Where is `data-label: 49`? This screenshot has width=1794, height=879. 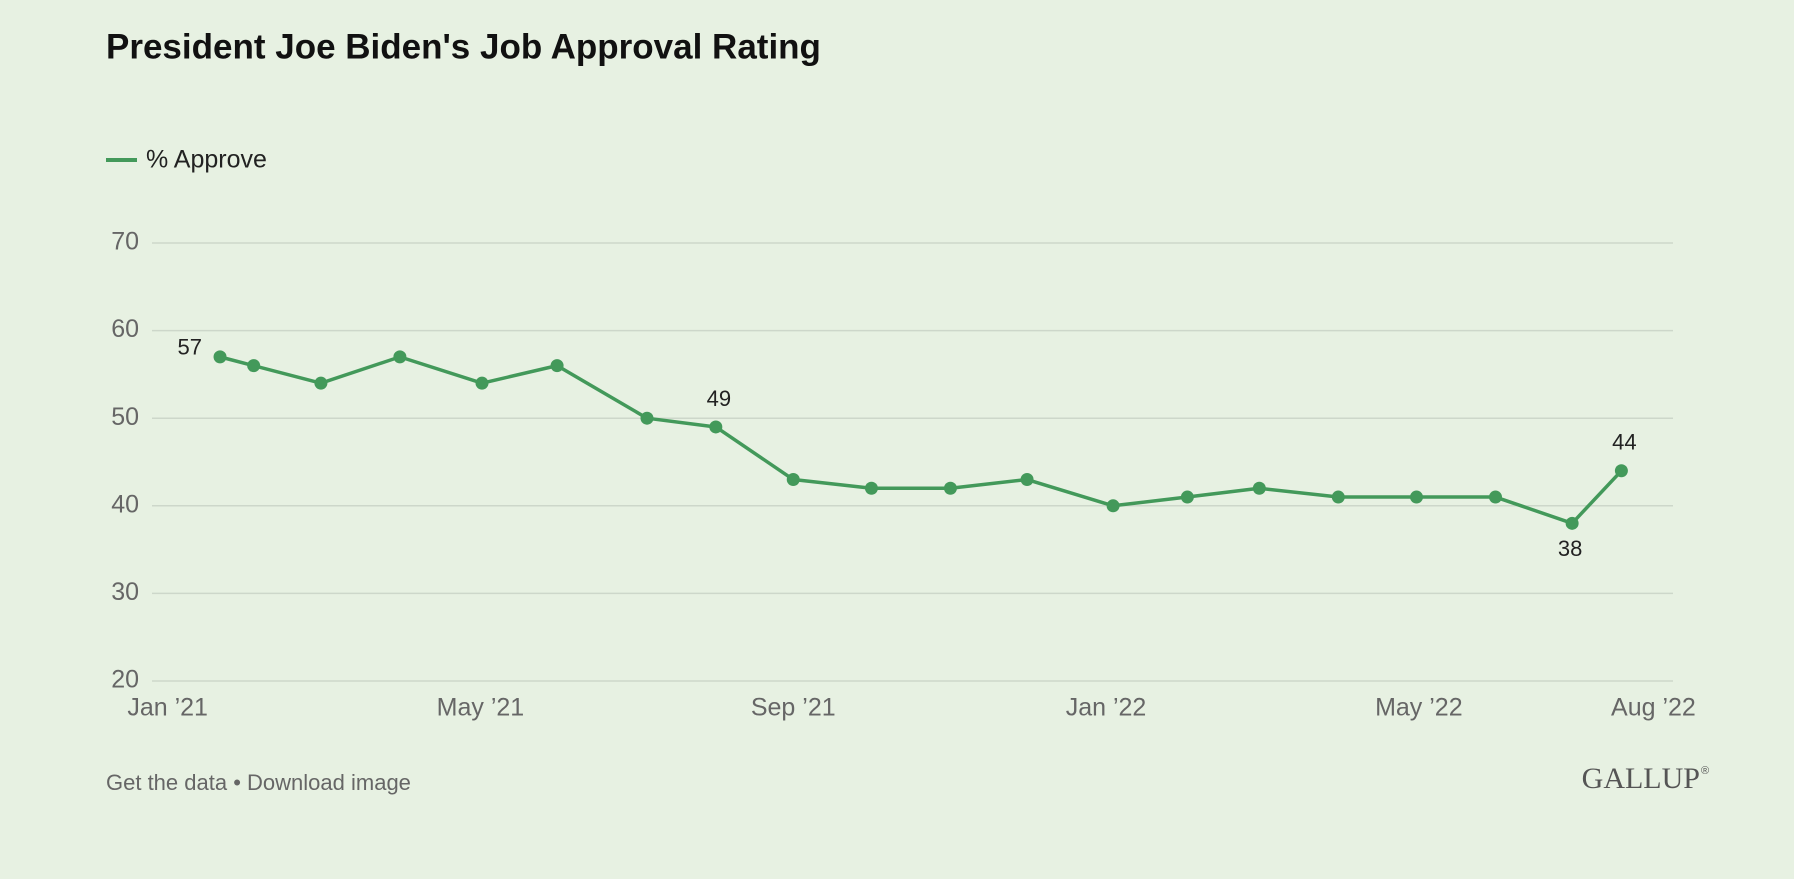
data-label: 49 is located at coordinates (719, 398).